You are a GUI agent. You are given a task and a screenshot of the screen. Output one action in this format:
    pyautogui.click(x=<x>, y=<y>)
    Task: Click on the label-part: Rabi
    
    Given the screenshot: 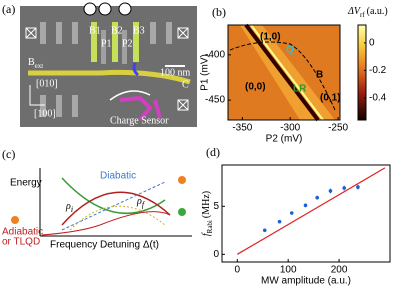 What is the action you would take?
    pyautogui.click(x=210, y=226)
    